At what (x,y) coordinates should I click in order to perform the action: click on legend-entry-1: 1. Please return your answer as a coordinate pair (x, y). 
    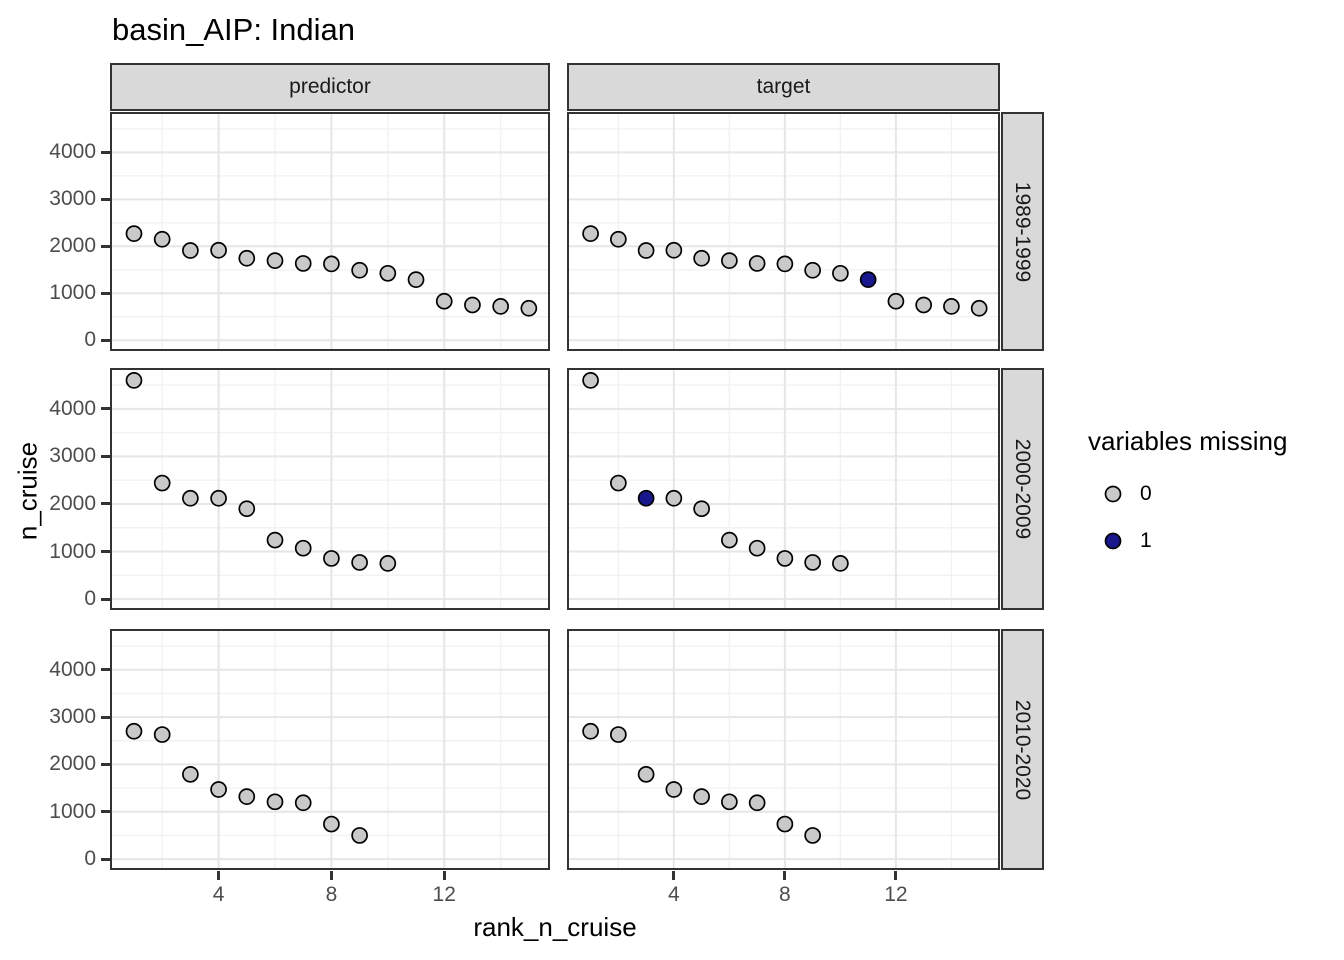
    Looking at the image, I should click on (1193, 541).